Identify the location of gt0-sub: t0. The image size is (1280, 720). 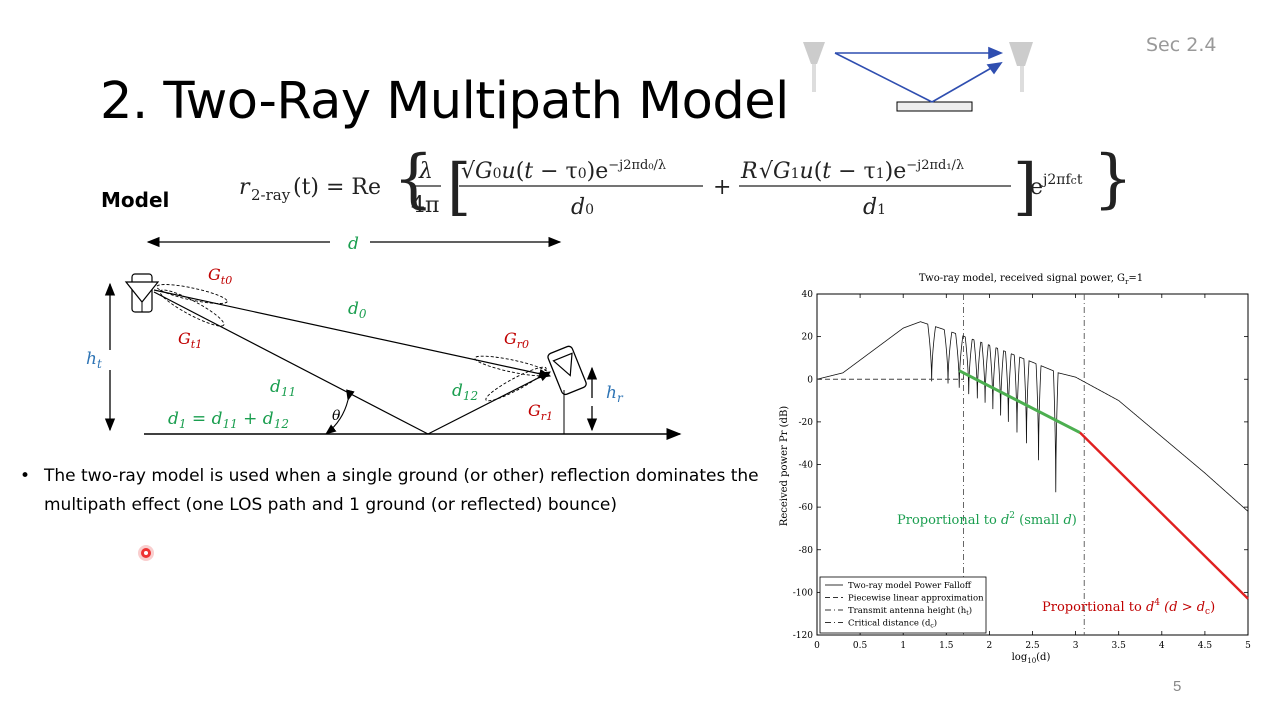
(226, 280).